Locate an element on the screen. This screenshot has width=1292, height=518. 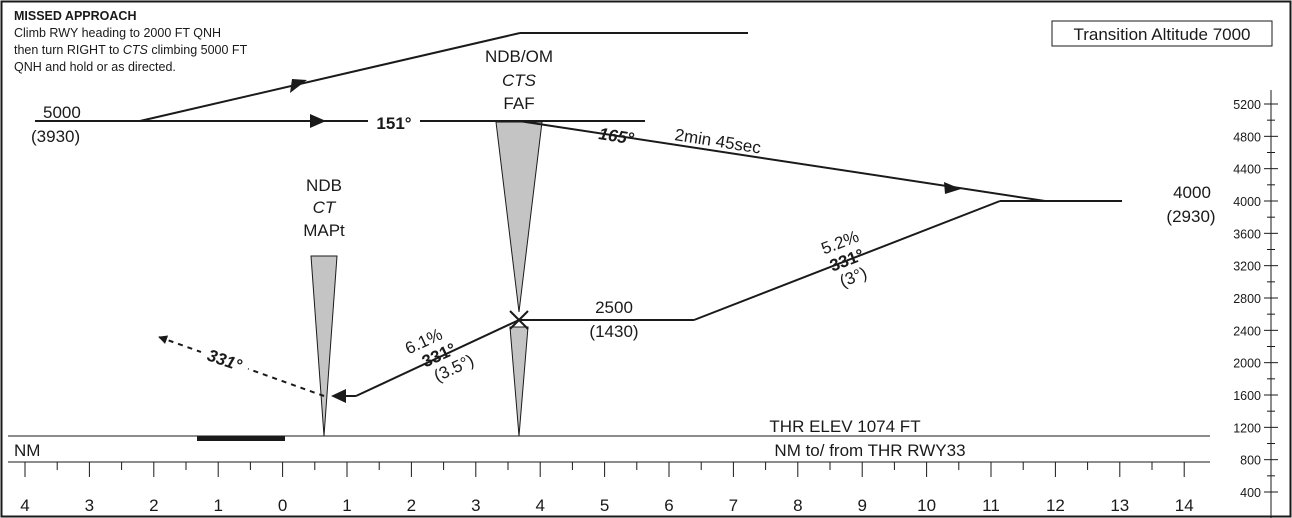
missed-track-label: 331° is located at coordinates (225, 360).